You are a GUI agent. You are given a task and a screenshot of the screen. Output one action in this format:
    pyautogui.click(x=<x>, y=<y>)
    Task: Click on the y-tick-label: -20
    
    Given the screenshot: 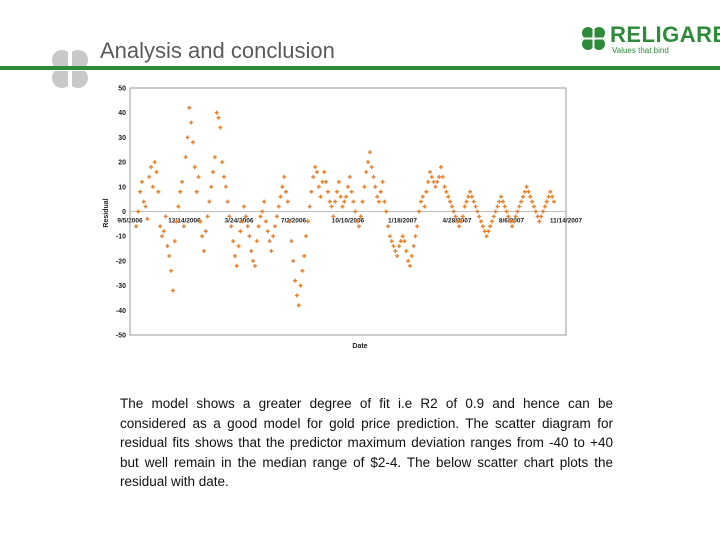 What is the action you would take?
    pyautogui.click(x=121, y=261)
    